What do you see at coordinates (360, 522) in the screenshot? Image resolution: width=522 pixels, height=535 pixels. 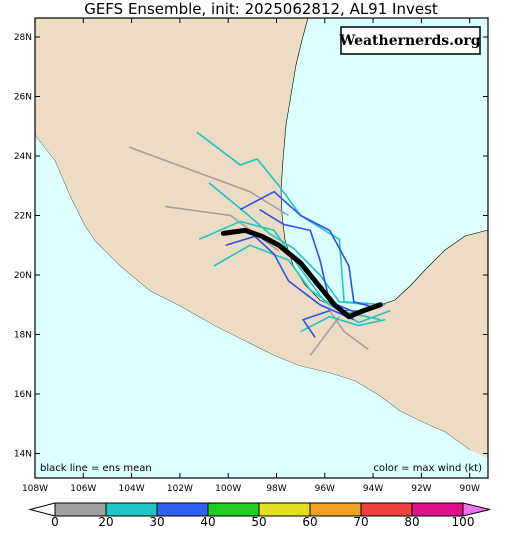 I see `colorbar-label: 70` at bounding box center [360, 522].